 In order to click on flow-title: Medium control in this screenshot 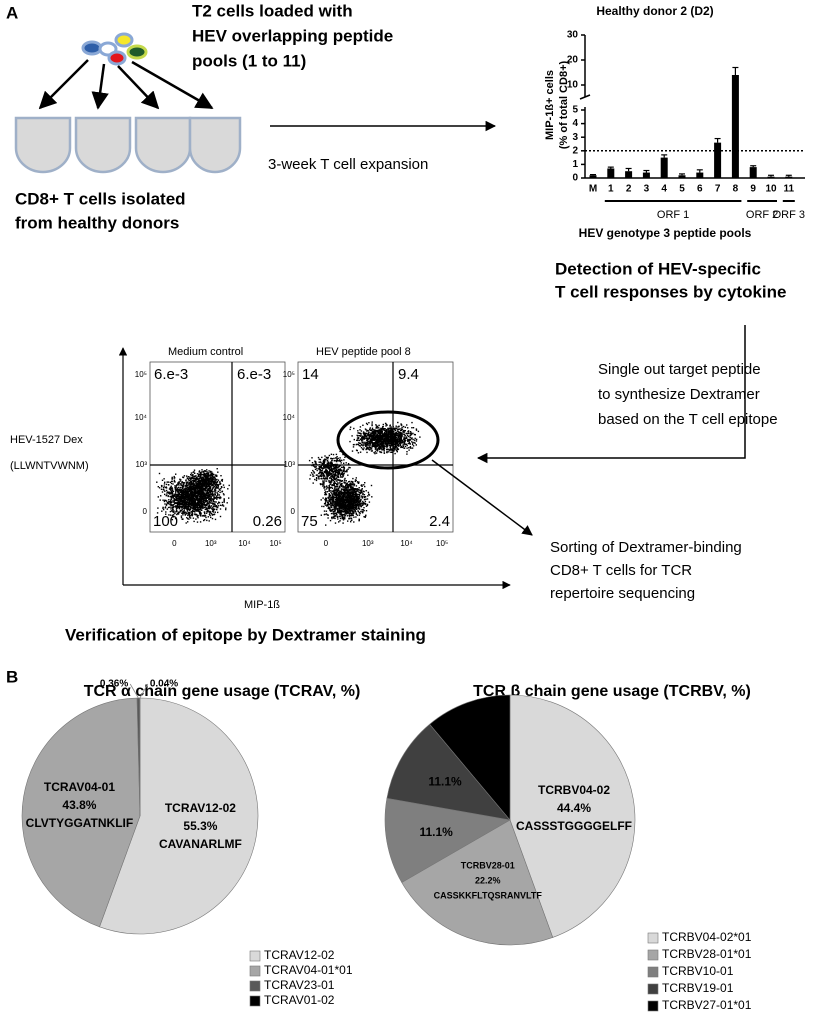, I will do `click(205, 352)`.